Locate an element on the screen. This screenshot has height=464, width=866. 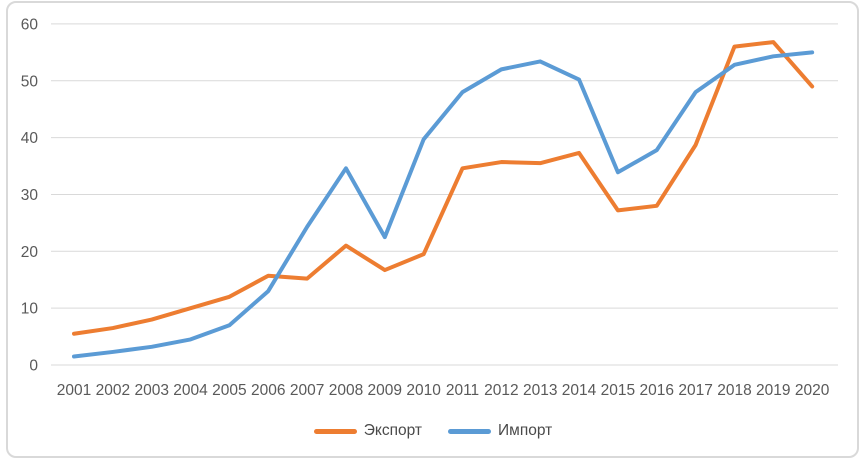
x-label-2020: 2020 is located at coordinates (812, 390).